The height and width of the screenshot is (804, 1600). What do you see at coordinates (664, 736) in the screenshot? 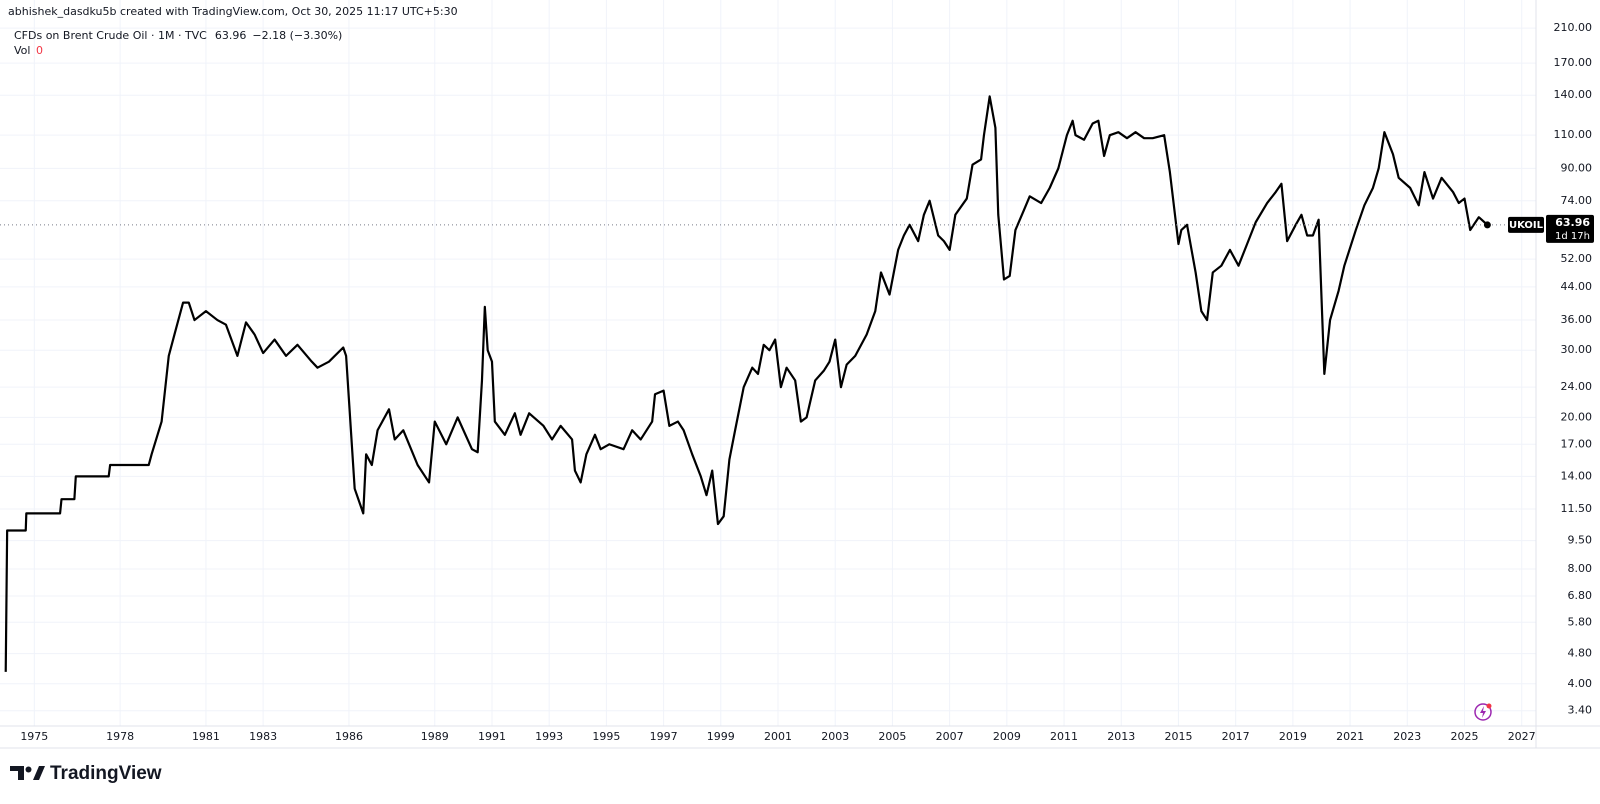
I see `x-tick-label: 1997` at bounding box center [664, 736].